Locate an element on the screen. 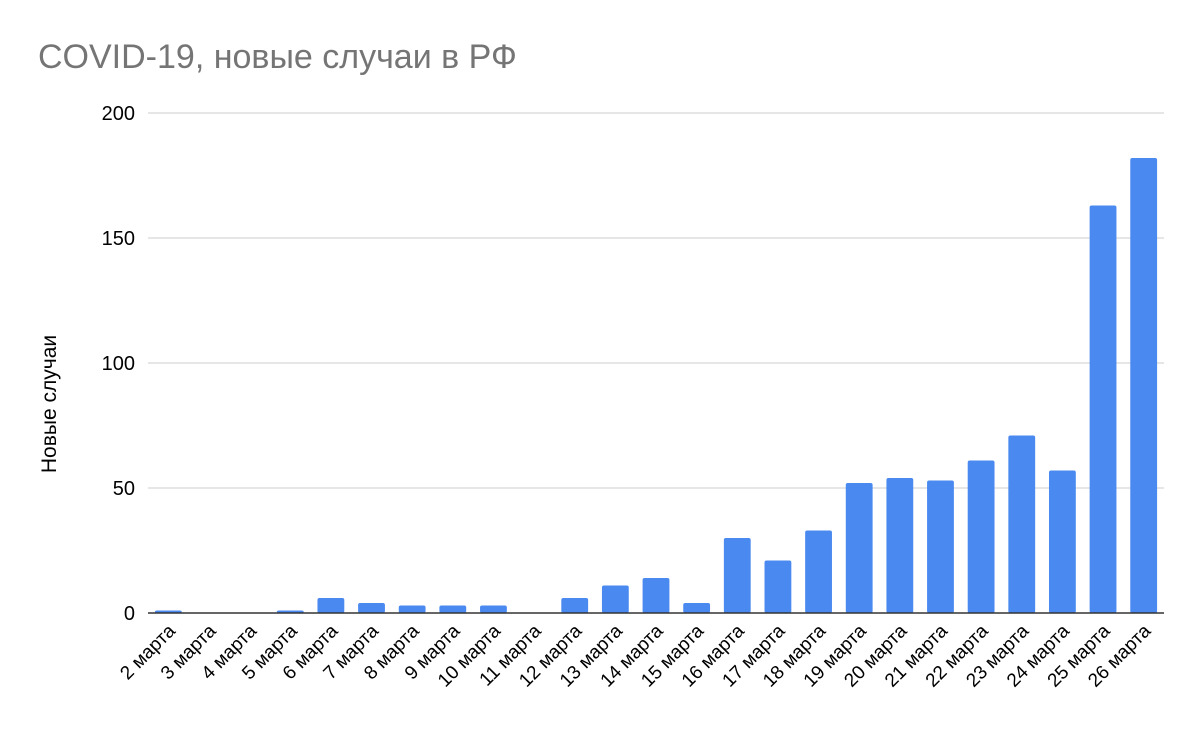  y-axis-ticks: 0 50 100 150 200 is located at coordinates (118, 364).